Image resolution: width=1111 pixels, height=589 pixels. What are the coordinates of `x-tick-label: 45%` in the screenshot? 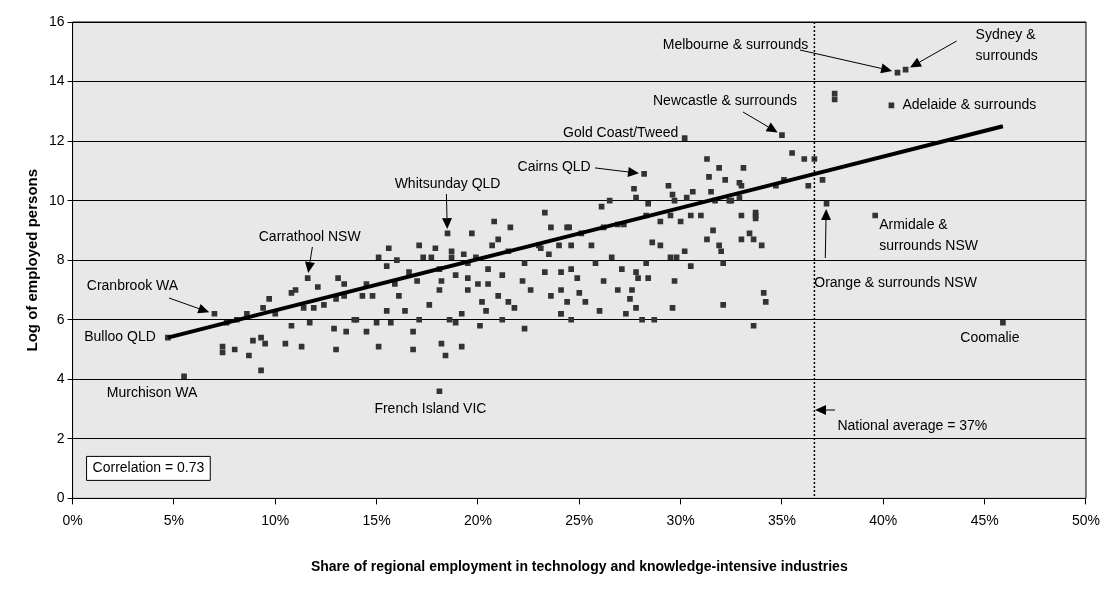 It's located at (984, 519).